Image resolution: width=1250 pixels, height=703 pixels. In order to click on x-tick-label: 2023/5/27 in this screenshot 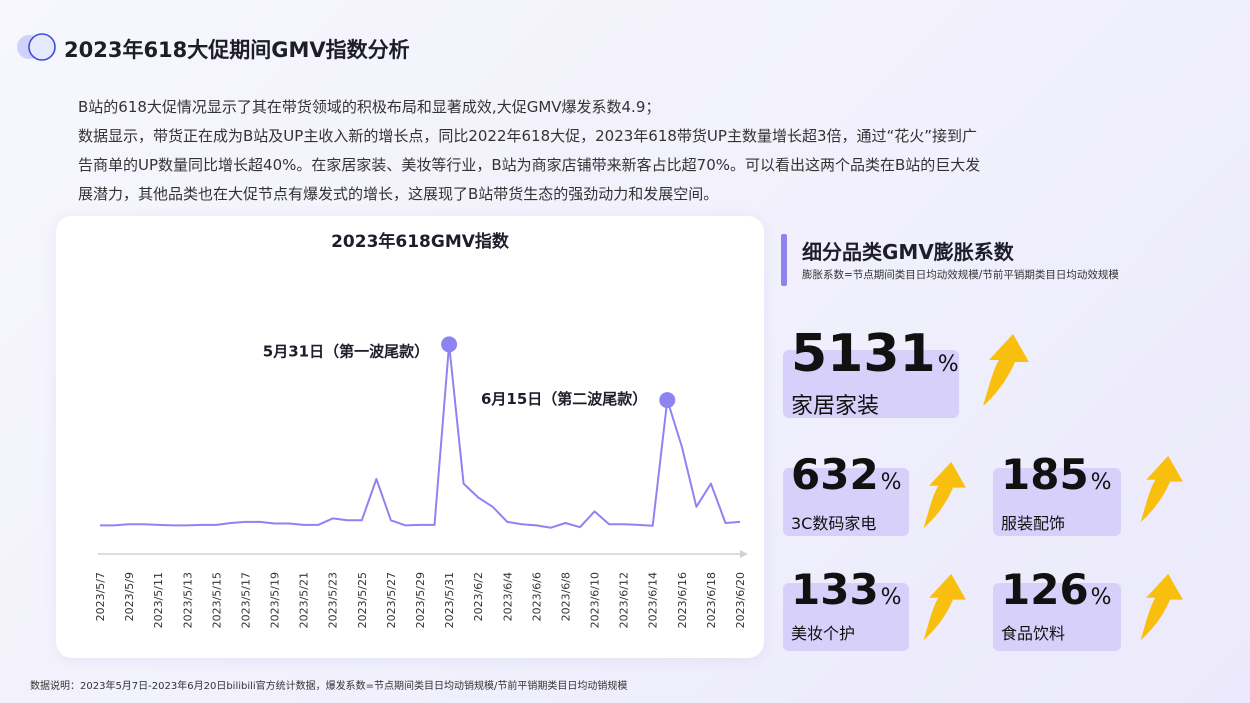, I will do `click(391, 600)`.